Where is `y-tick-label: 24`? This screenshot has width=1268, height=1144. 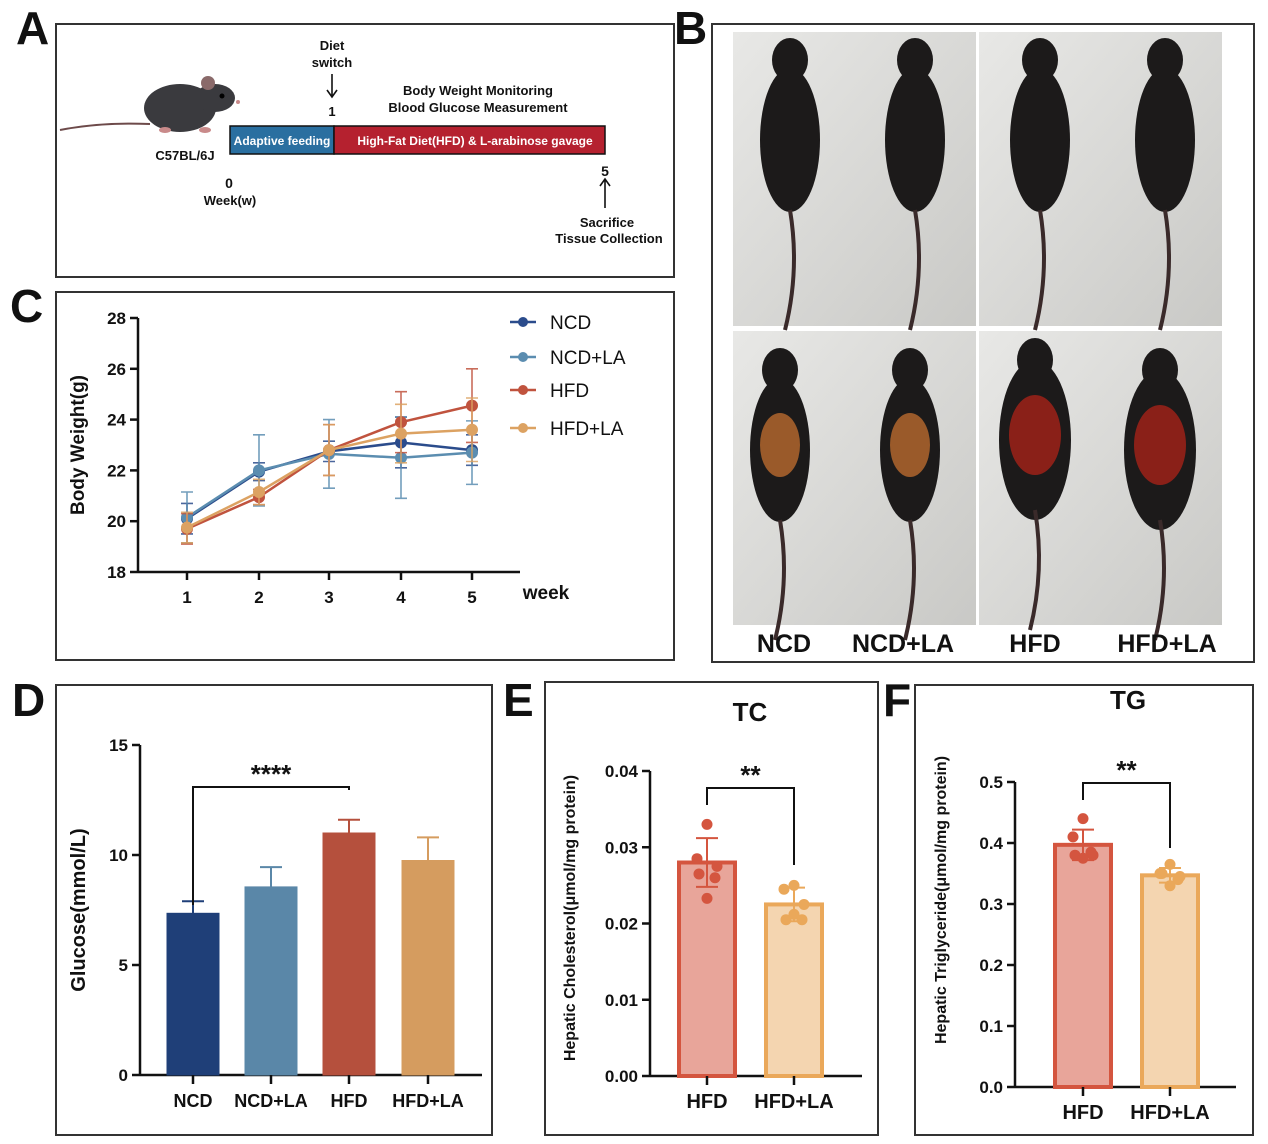 y-tick-label: 24 is located at coordinates (116, 420).